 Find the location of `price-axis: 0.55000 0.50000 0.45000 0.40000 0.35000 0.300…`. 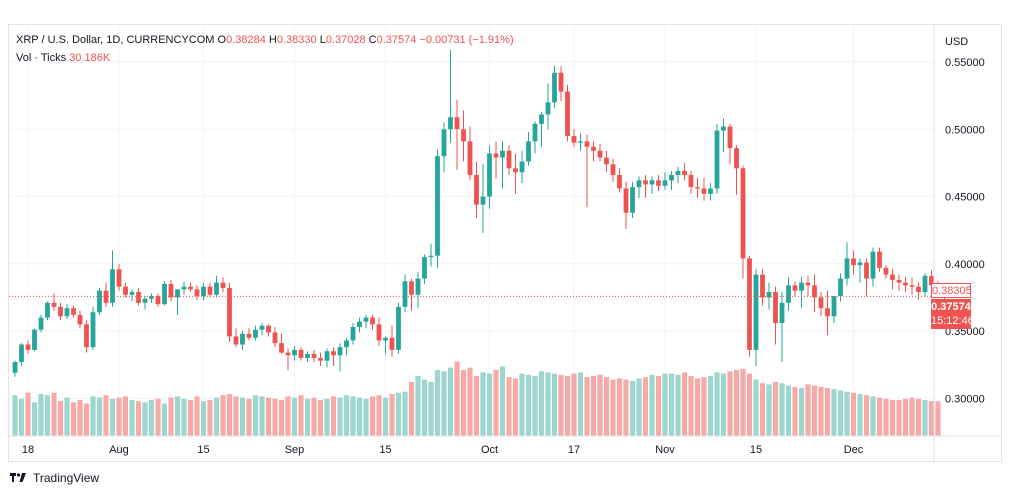

price-axis: 0.55000 0.50000 0.45000 0.40000 0.35000 0.300… is located at coordinates (965, 231).